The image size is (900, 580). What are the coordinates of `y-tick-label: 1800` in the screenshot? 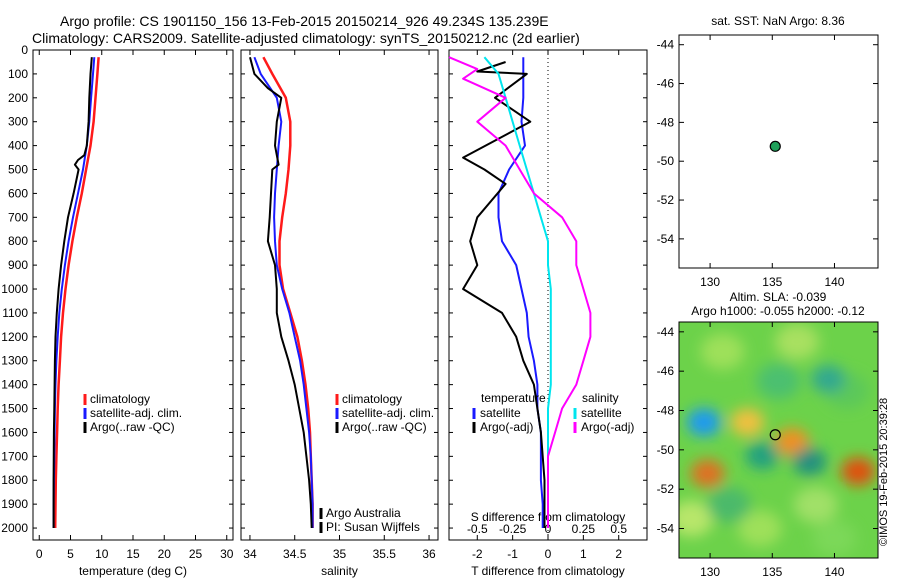 It's located at (14, 480).